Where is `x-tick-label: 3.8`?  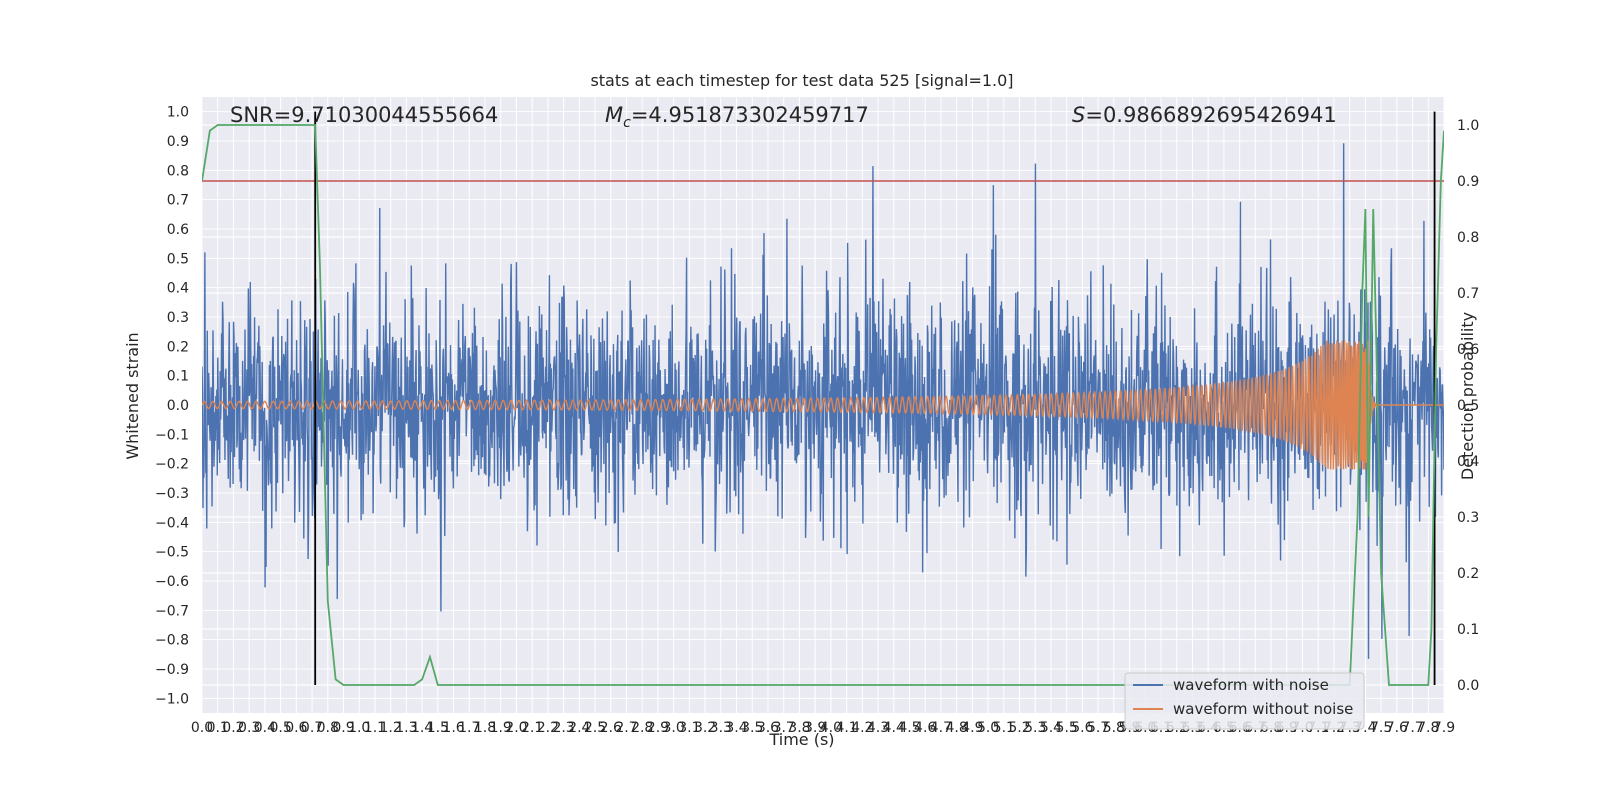
x-tick-label: 3.8 is located at coordinates (799, 728).